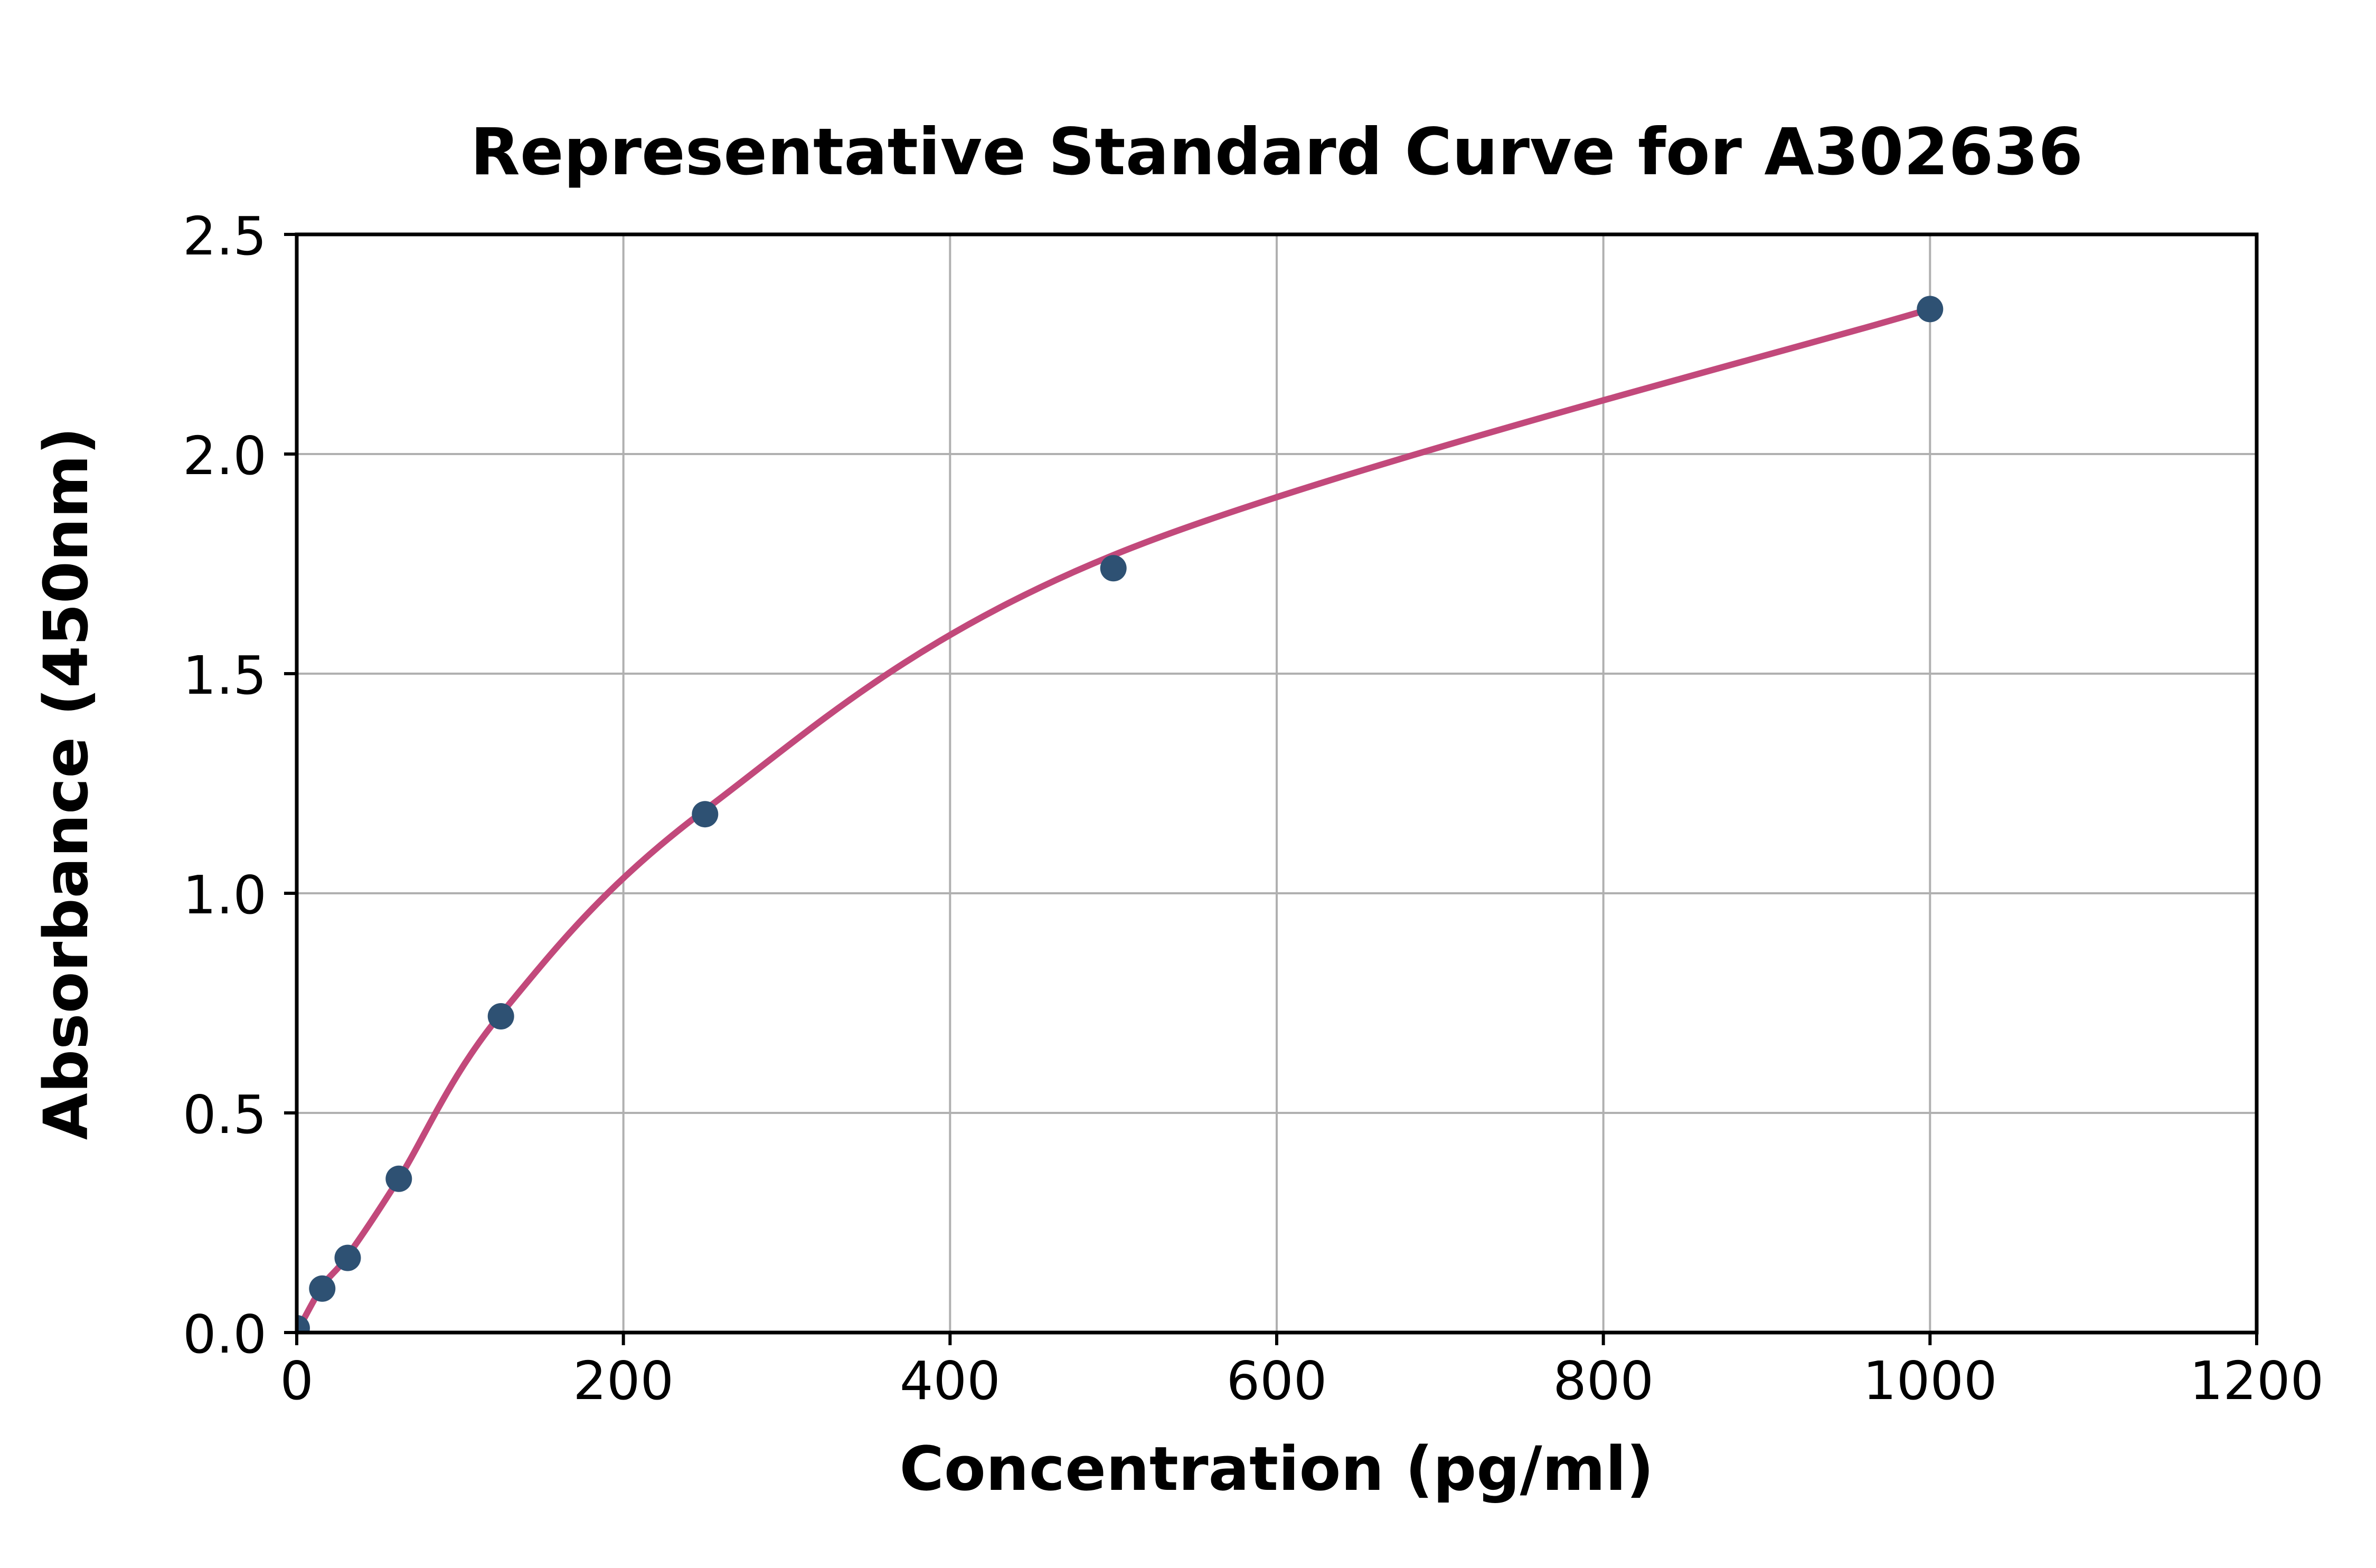  What do you see at coordinates (297, 1381) in the screenshot?
I see `x-tick-label: 0` at bounding box center [297, 1381].